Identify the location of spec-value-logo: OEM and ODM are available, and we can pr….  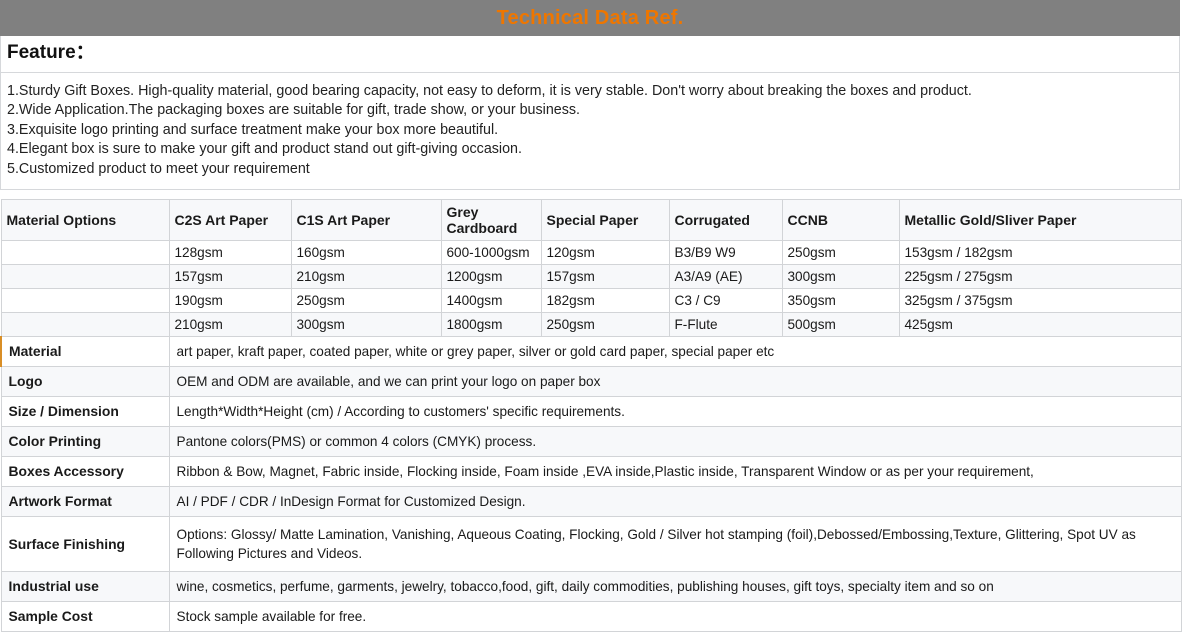
(675, 381).